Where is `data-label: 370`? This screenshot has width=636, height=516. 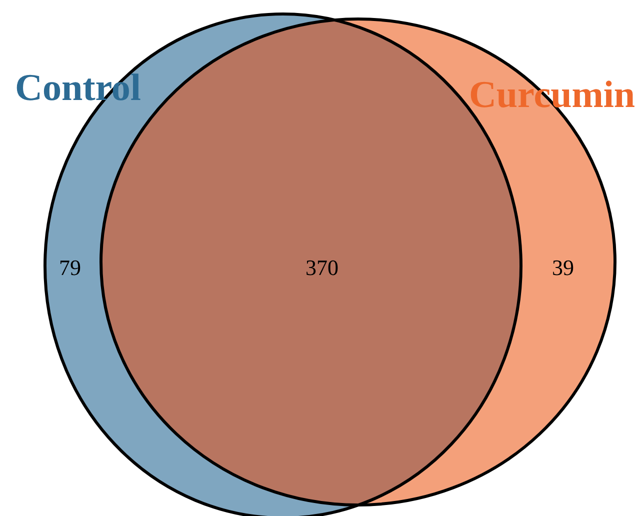
data-label: 370 is located at coordinates (322, 268).